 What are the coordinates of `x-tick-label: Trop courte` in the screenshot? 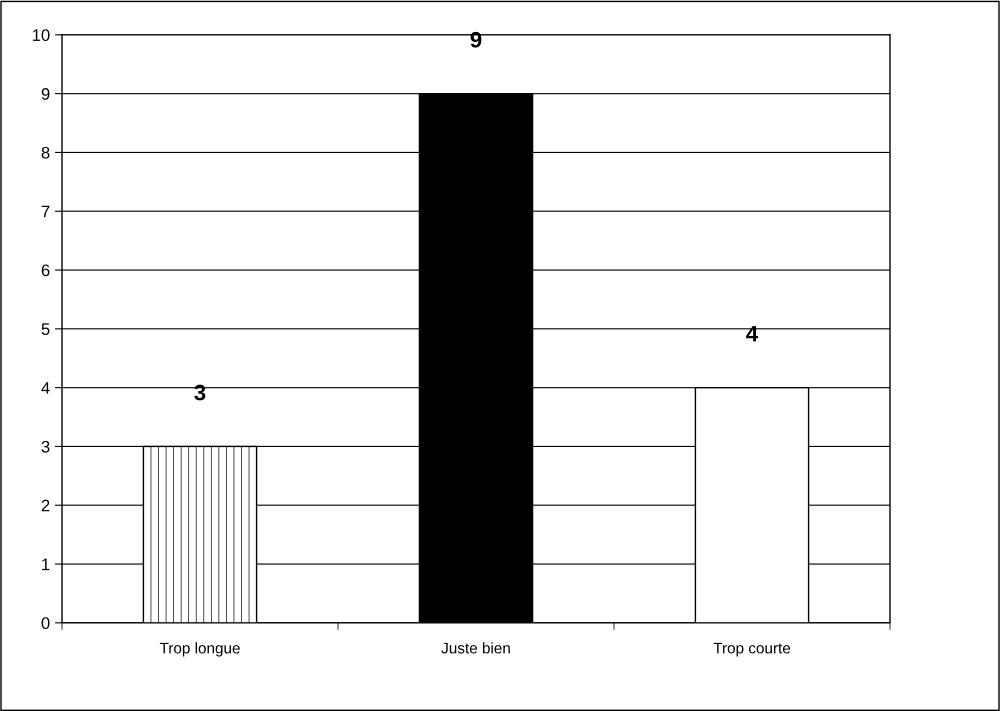 It's located at (752, 649).